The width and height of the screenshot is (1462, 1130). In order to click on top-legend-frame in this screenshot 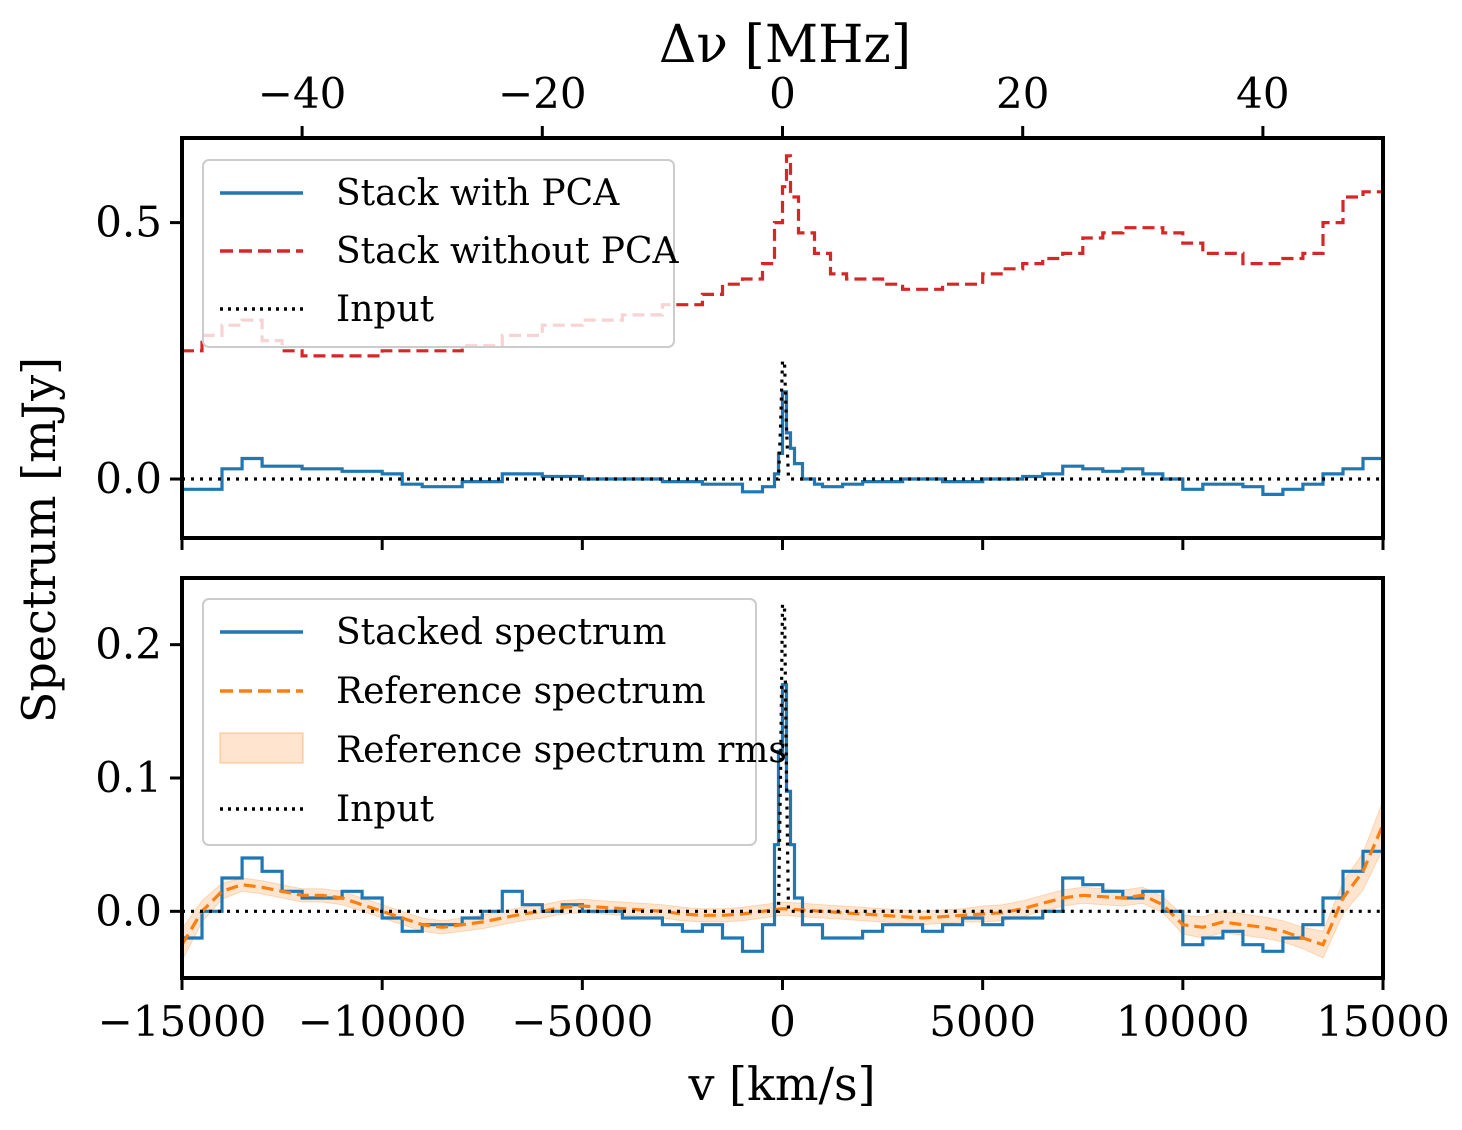, I will do `click(438, 253)`.